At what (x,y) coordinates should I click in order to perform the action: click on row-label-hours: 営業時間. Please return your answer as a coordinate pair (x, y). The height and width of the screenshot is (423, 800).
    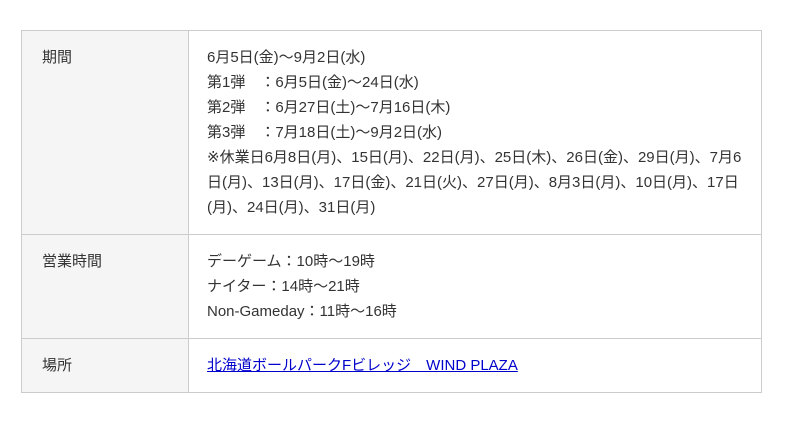
    Looking at the image, I should click on (105, 286).